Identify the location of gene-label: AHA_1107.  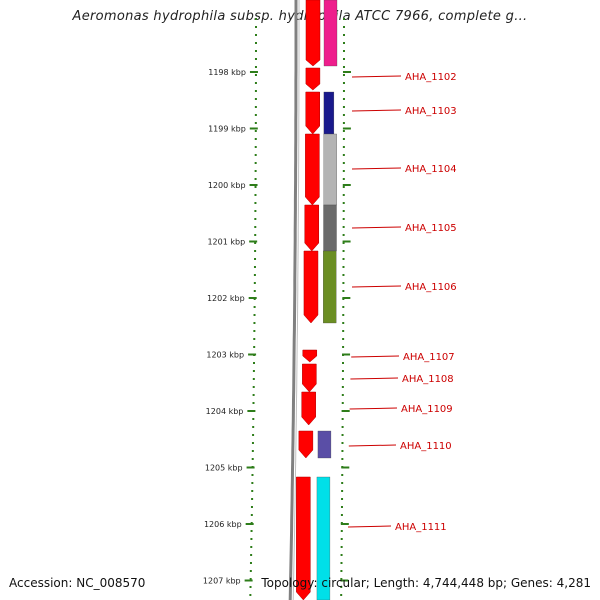
(429, 357).